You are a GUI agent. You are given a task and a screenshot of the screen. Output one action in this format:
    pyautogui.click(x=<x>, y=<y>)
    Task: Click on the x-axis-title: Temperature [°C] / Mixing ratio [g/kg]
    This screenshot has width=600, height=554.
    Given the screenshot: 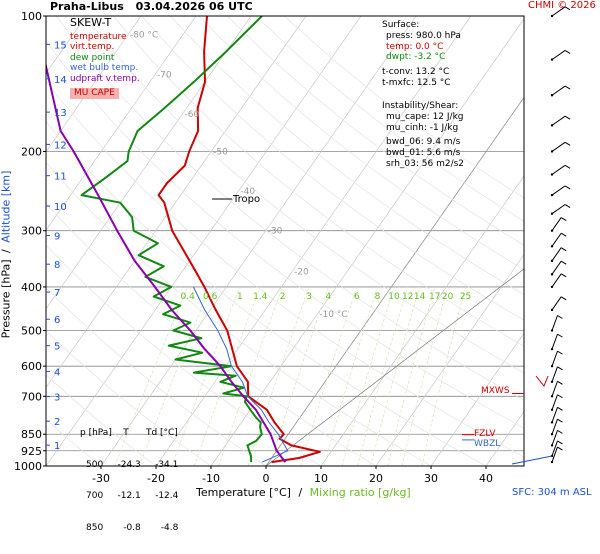 What is the action you would take?
    pyautogui.click(x=303, y=492)
    